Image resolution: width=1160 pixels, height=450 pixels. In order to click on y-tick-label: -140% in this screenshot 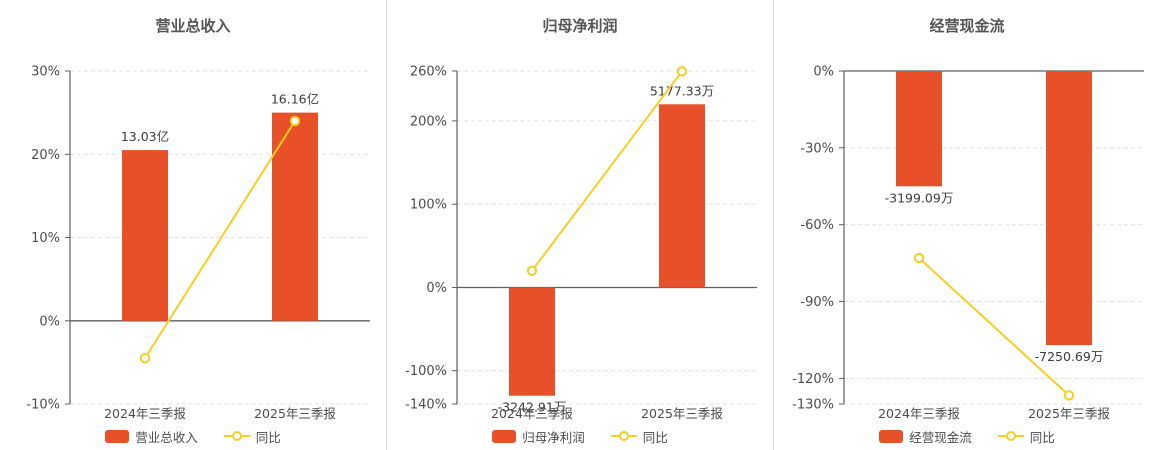, I will do `click(426, 405)`.